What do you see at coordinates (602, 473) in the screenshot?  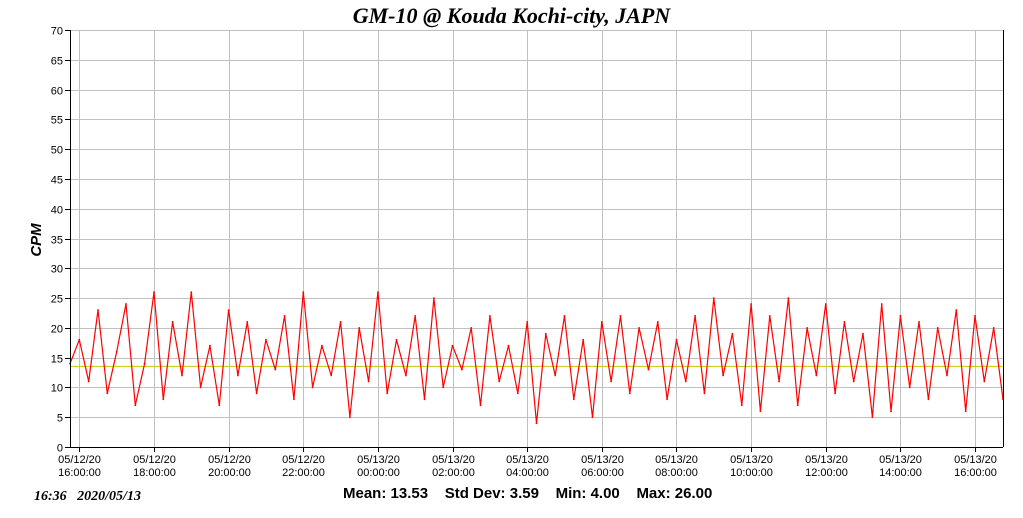 I see `x-tick-time: 06:00:00` at bounding box center [602, 473].